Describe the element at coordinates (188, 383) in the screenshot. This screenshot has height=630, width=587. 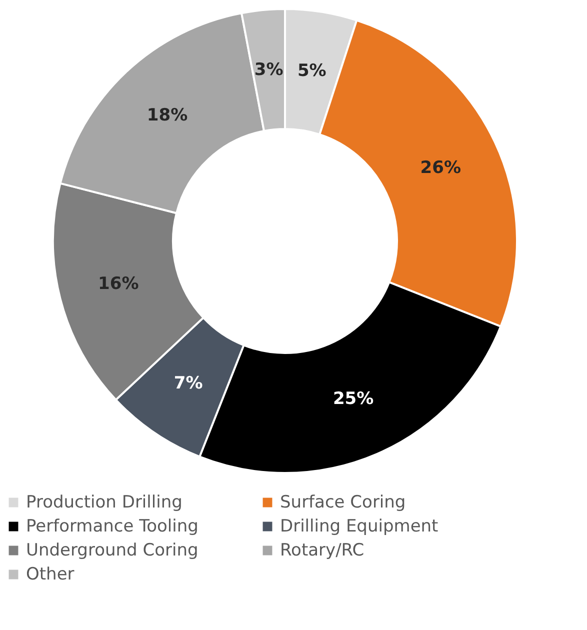
I see `data-label: 7%` at that location.